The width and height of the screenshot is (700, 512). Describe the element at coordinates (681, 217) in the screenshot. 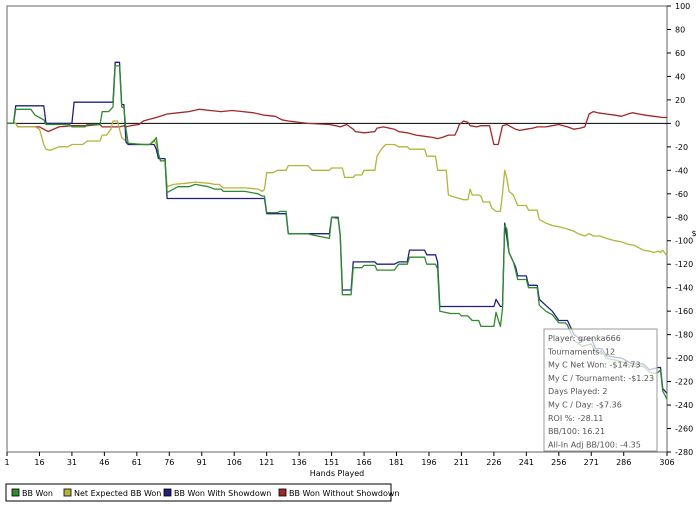

I see `y-tick-label: -80` at that location.